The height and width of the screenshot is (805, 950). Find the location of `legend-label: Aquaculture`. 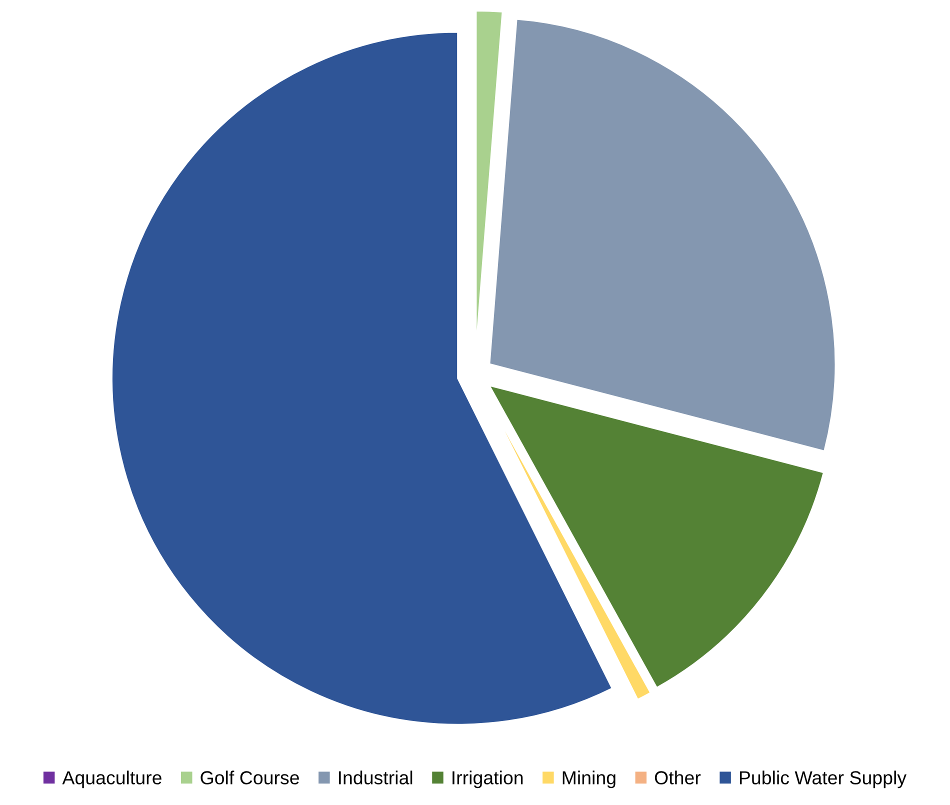

legend-label: Aquaculture is located at coordinates (112, 779).